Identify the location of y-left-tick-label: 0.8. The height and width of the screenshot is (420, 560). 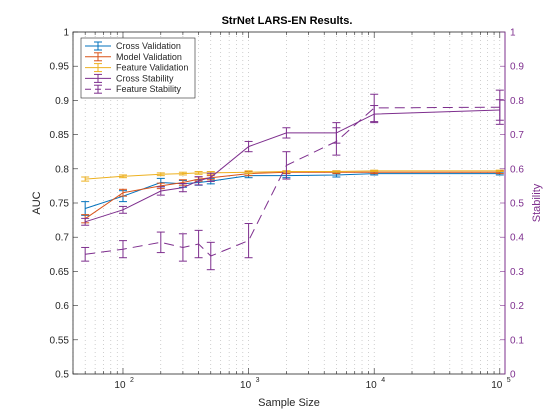
(62, 169).